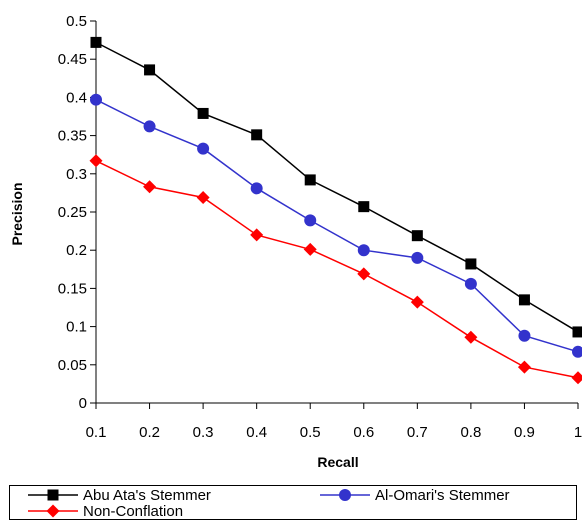 The height and width of the screenshot is (527, 582). What do you see at coordinates (72, 212) in the screenshot?
I see `y-tick-label: 0.25` at bounding box center [72, 212].